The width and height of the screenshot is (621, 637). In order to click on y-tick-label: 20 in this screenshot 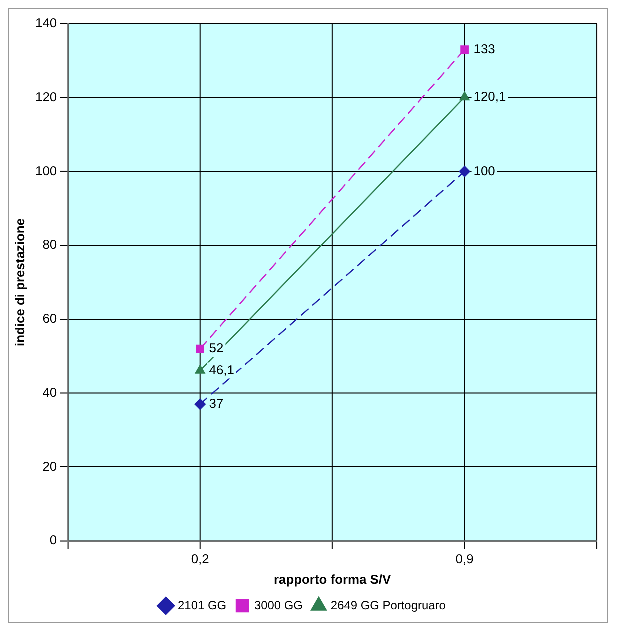, I will do `click(50, 466)`.